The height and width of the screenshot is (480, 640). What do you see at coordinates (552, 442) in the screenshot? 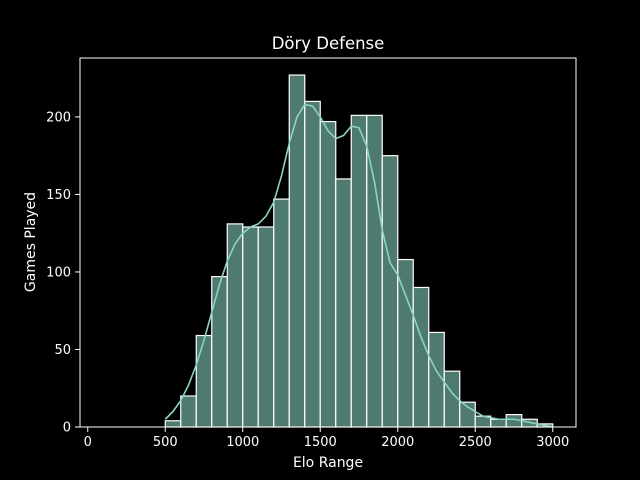
I see `x-tick-label: 3000` at bounding box center [552, 442].